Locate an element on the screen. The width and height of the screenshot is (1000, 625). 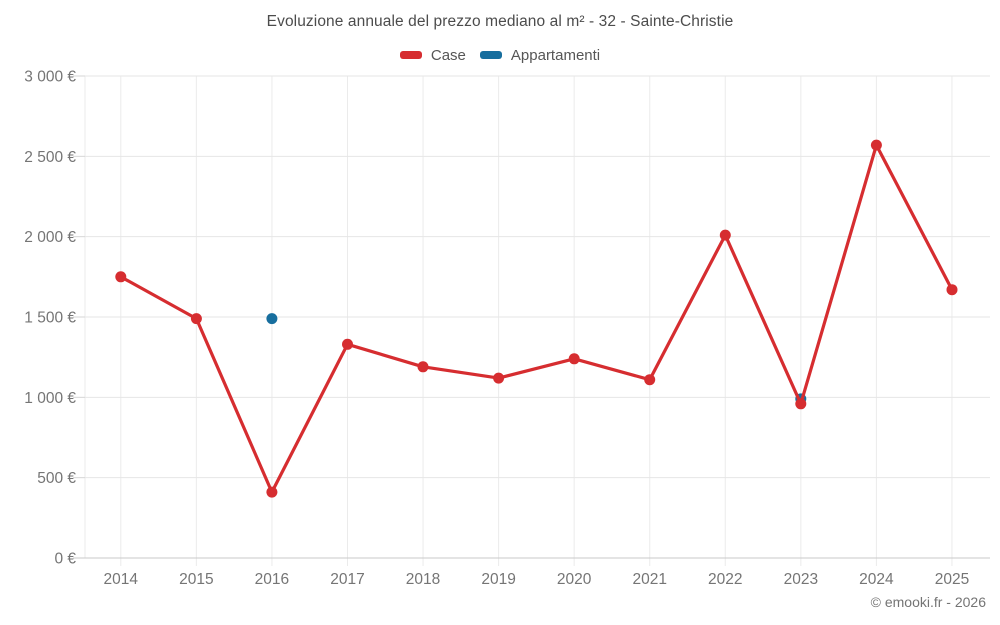
x-axis-tick-label: 2018 is located at coordinates (423, 579).